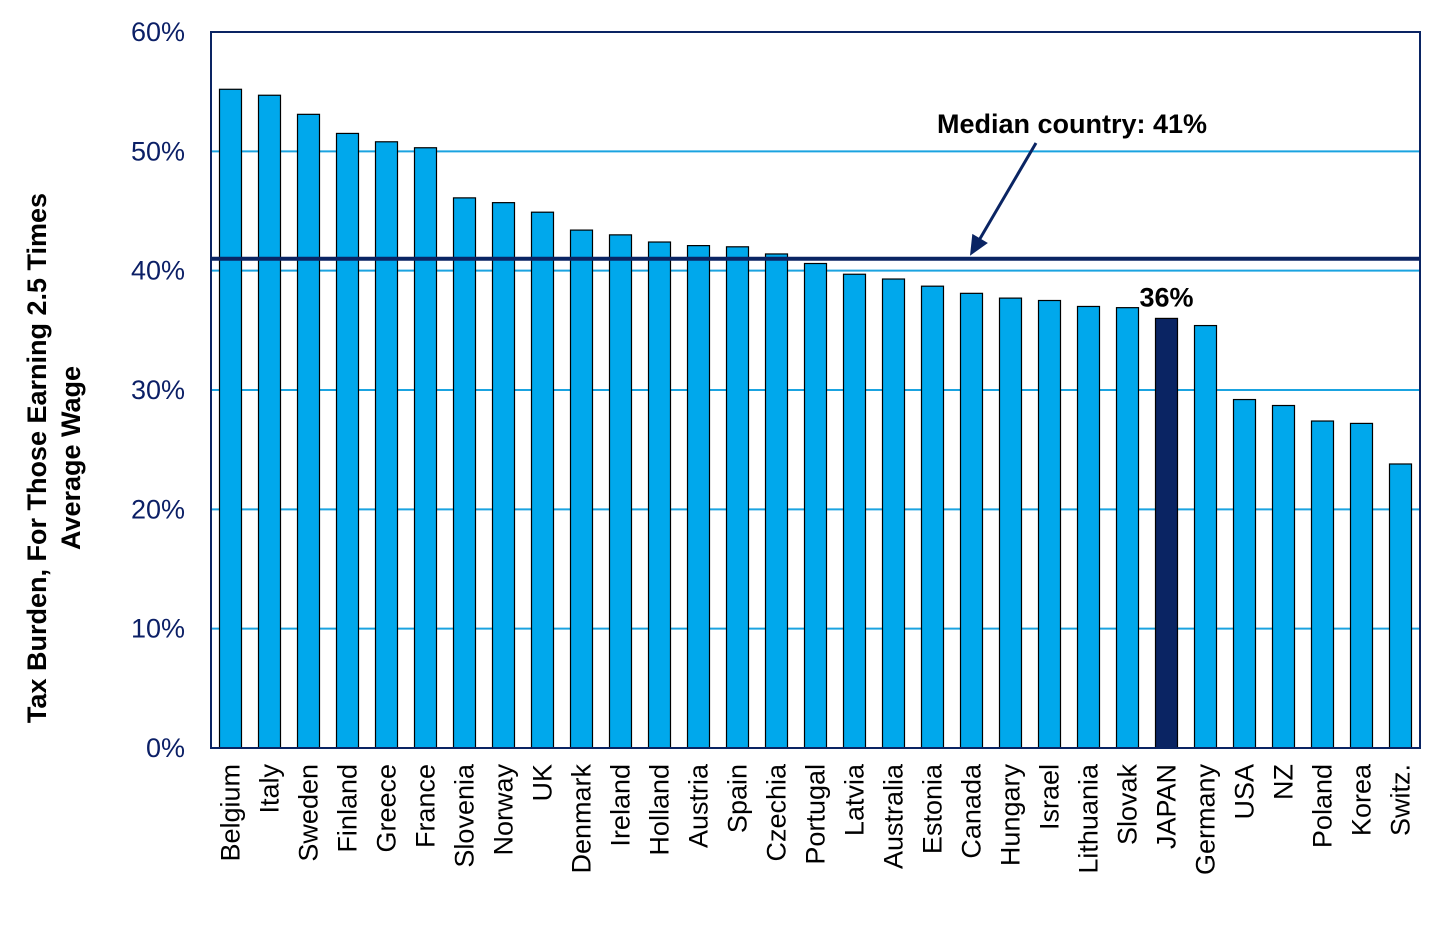 This screenshot has width=1456, height=928. Describe the element at coordinates (933, 808) in the screenshot. I see `x-tick-label: Estonia` at that location.